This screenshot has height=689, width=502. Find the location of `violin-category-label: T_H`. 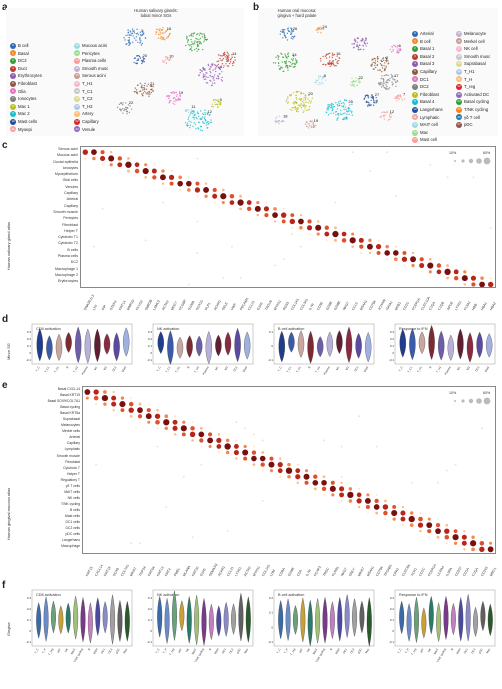

violin-category-label: T_H is located at coordinates (407, 651).